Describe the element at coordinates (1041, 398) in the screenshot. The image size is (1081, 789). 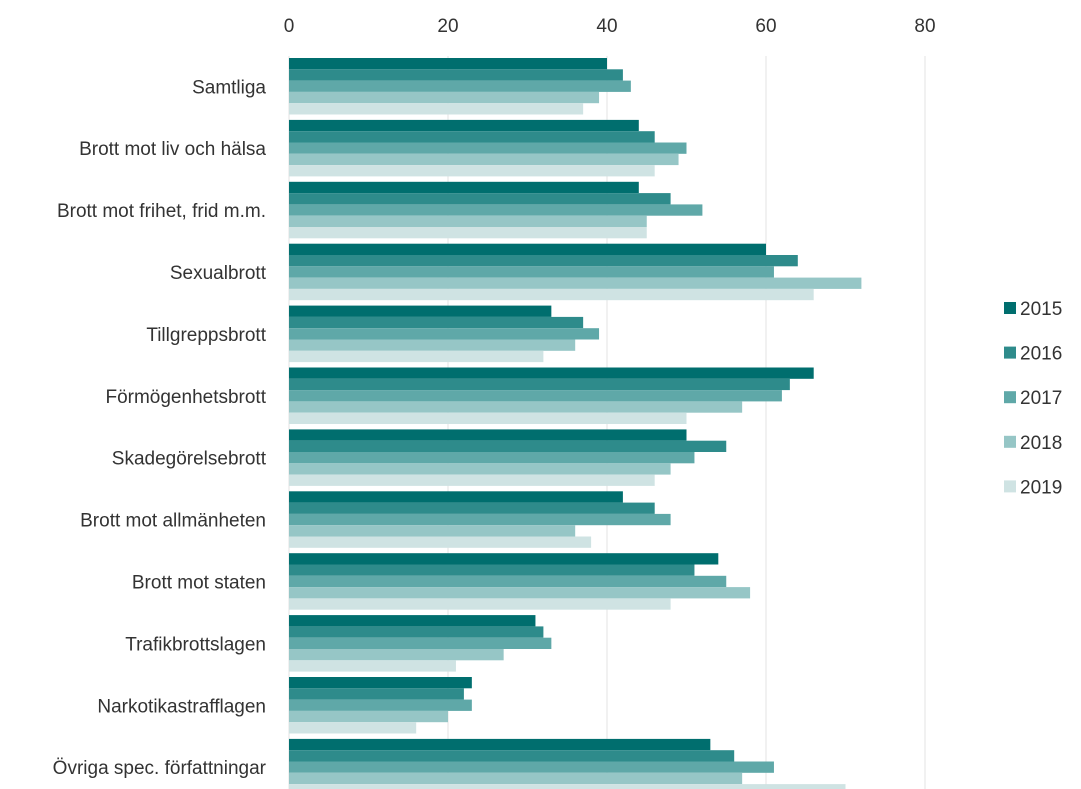
I see `legend-label: 2017` at that location.